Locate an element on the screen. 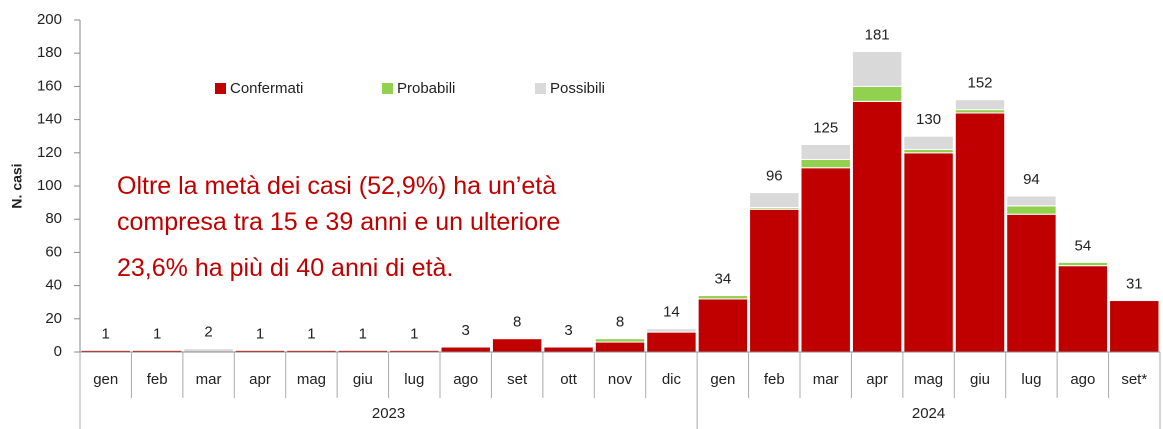 This screenshot has height=429, width=1163. x-tick-label: ott is located at coordinates (569, 379).